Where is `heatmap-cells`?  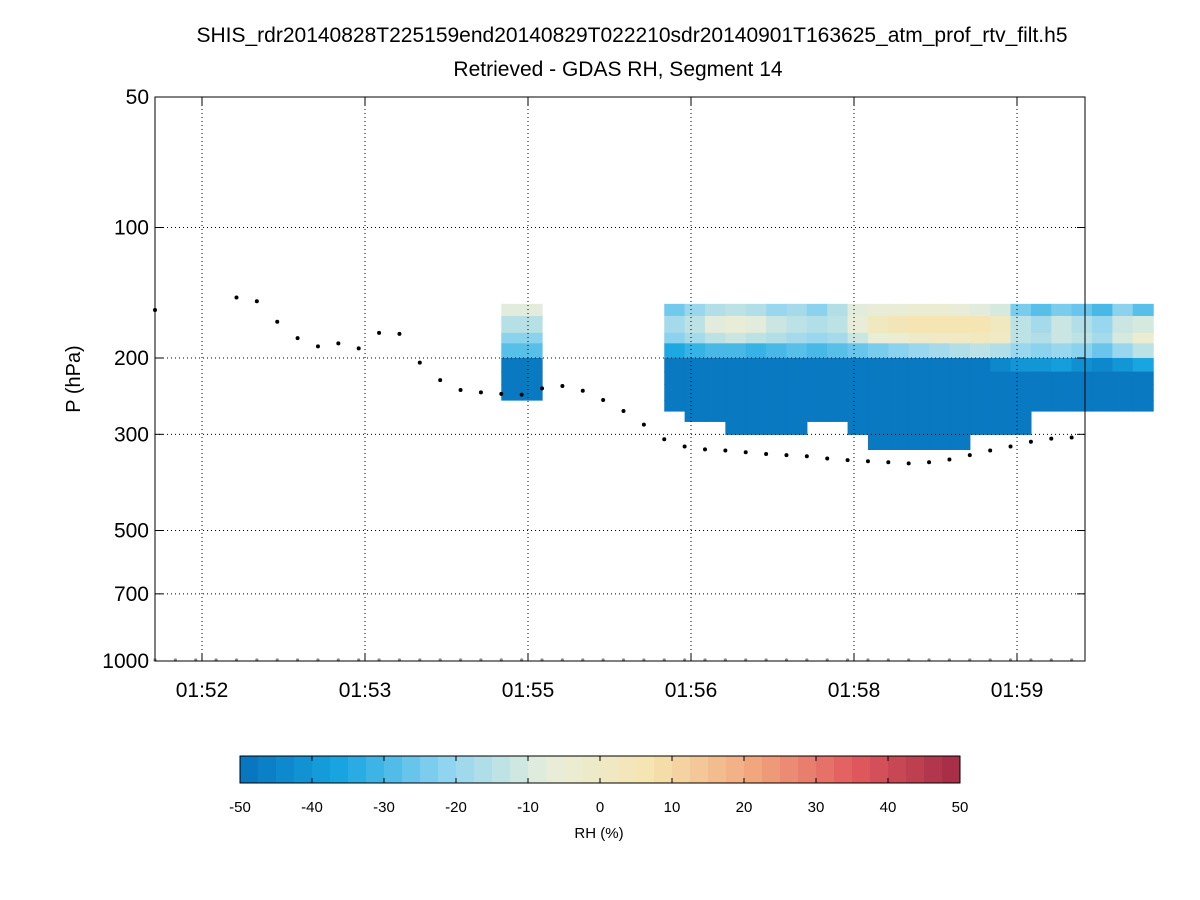
heatmap-cells is located at coordinates (827, 376).